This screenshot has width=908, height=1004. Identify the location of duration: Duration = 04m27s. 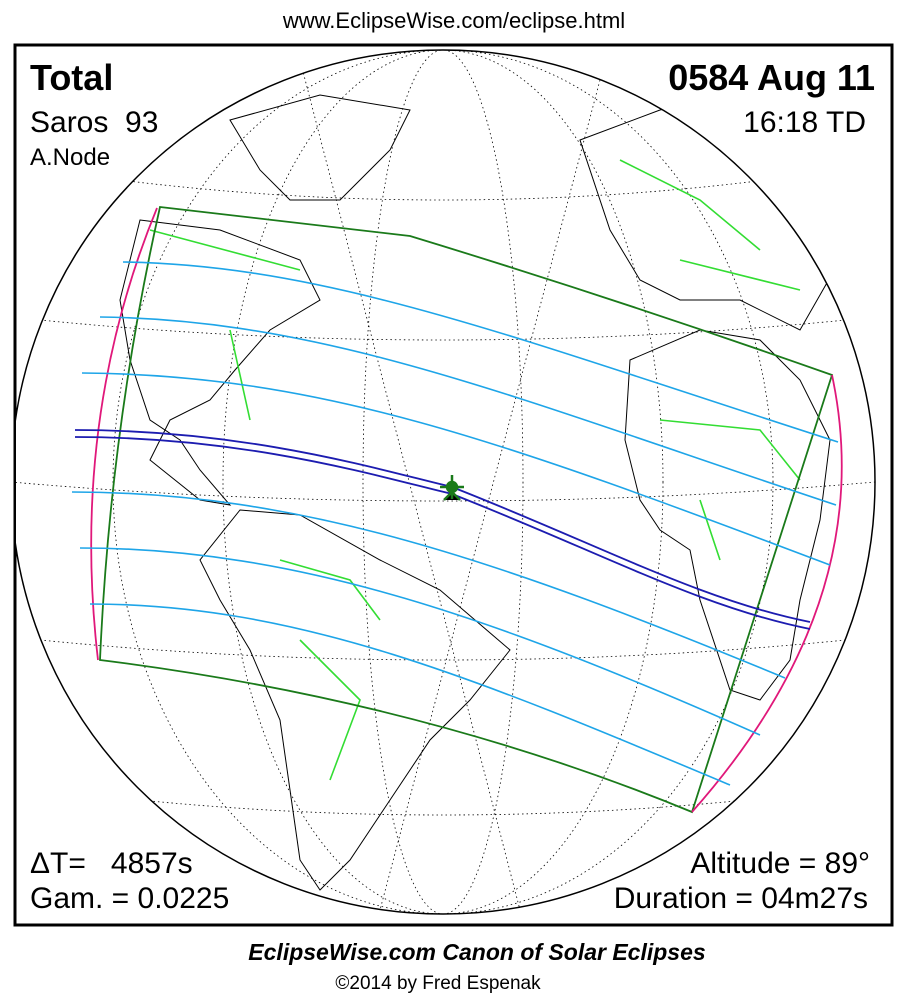
(741, 898).